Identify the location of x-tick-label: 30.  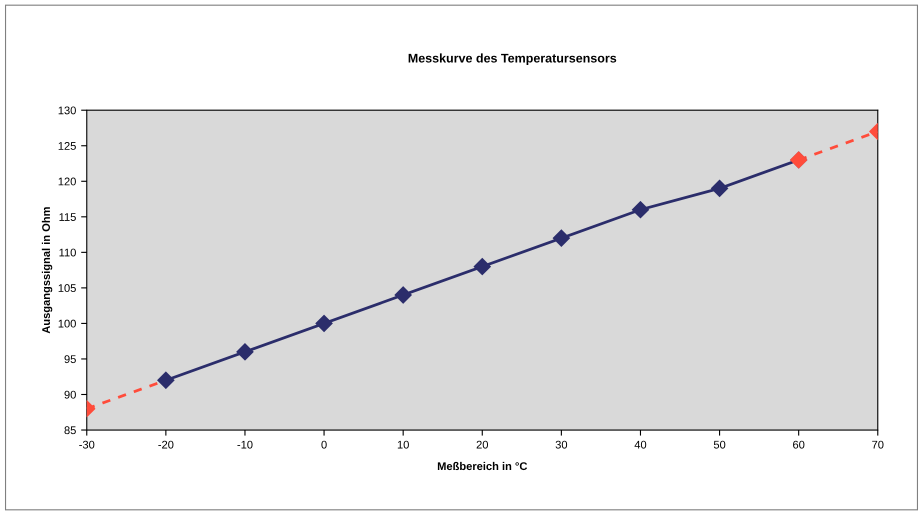
(562, 444).